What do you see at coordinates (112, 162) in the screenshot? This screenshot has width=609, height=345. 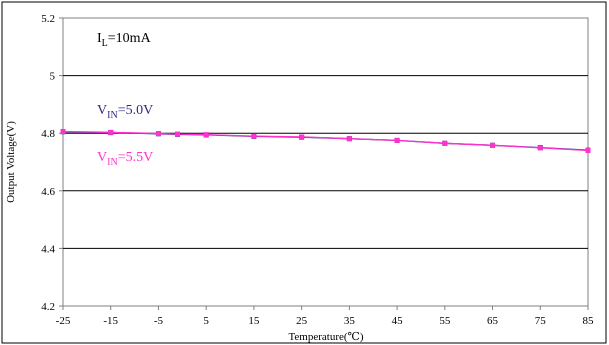 I see `vin55-sub: IN` at bounding box center [112, 162].